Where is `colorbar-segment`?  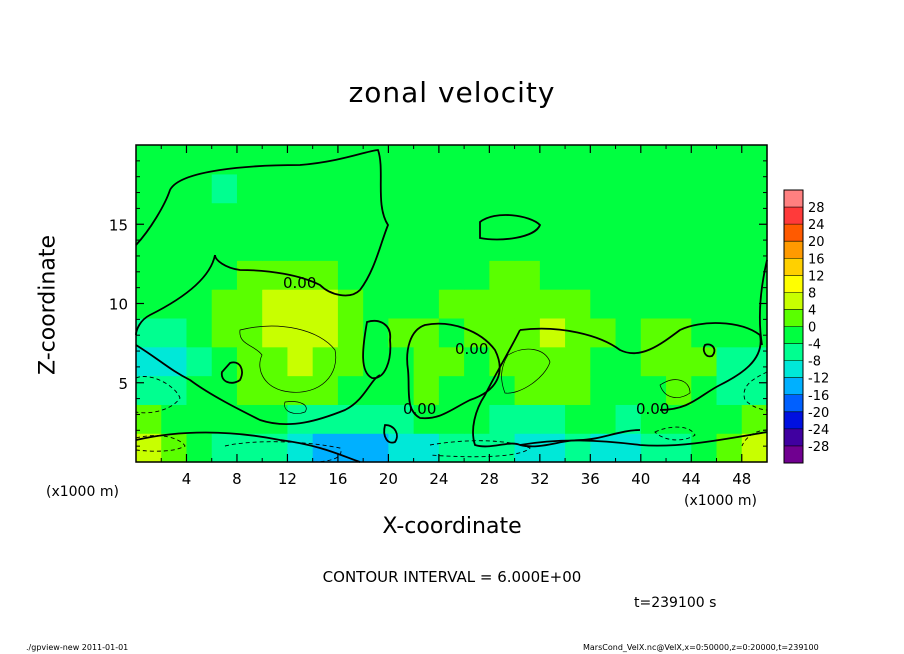
colorbar-segment is located at coordinates (793, 233).